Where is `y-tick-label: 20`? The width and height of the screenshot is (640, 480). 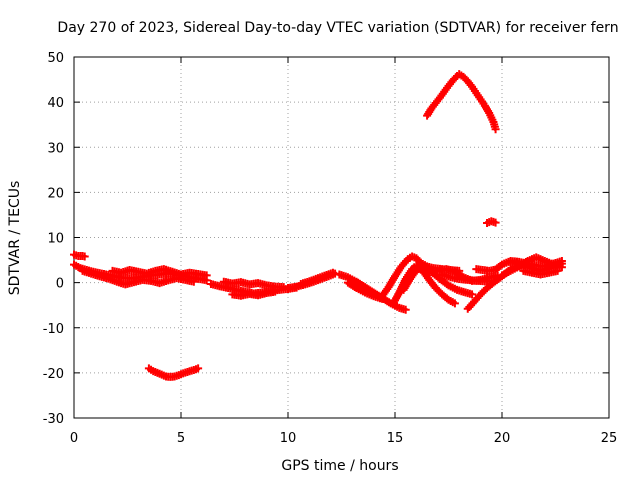 y-tick-label: 20 is located at coordinates (55, 193).